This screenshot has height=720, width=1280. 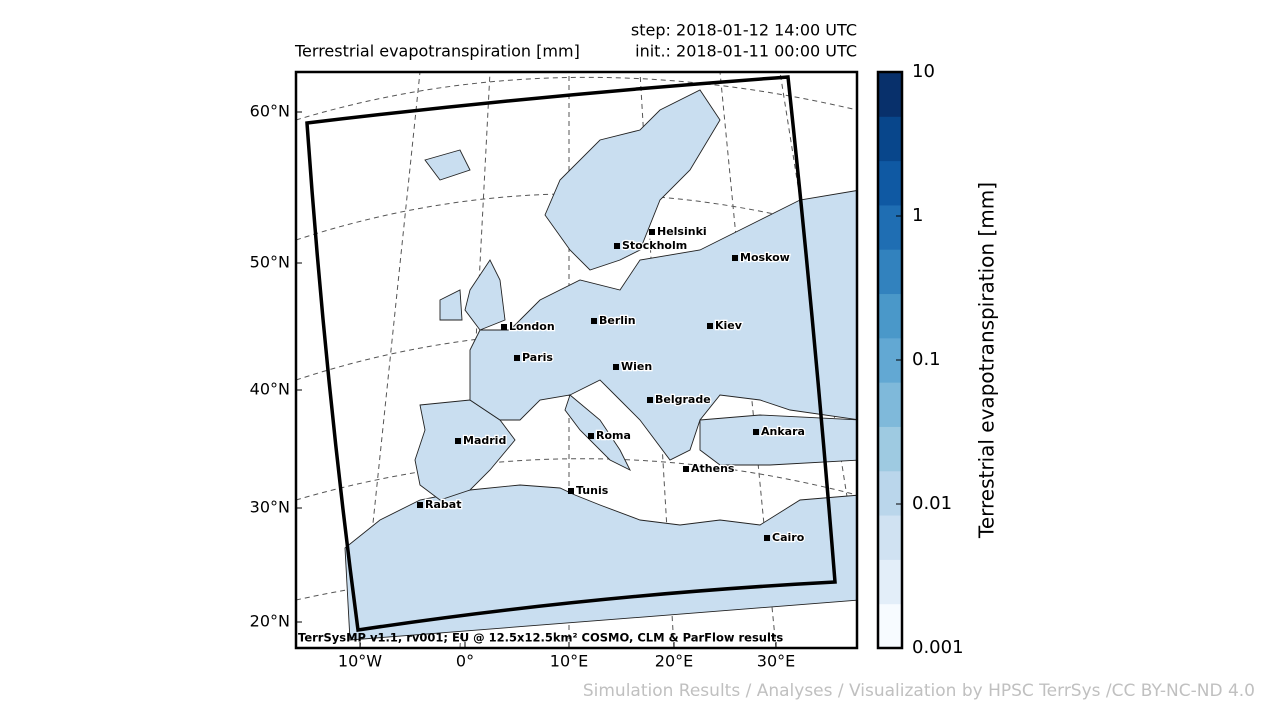 I want to click on lon-label: 0°, so click(x=465, y=661).